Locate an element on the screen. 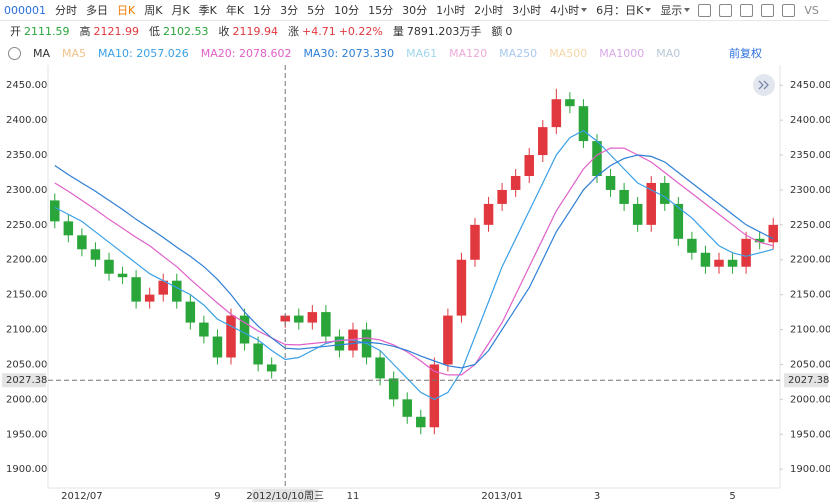 This screenshot has width=830, height=503. y2-tick-label: 2450.00 is located at coordinates (810, 85).